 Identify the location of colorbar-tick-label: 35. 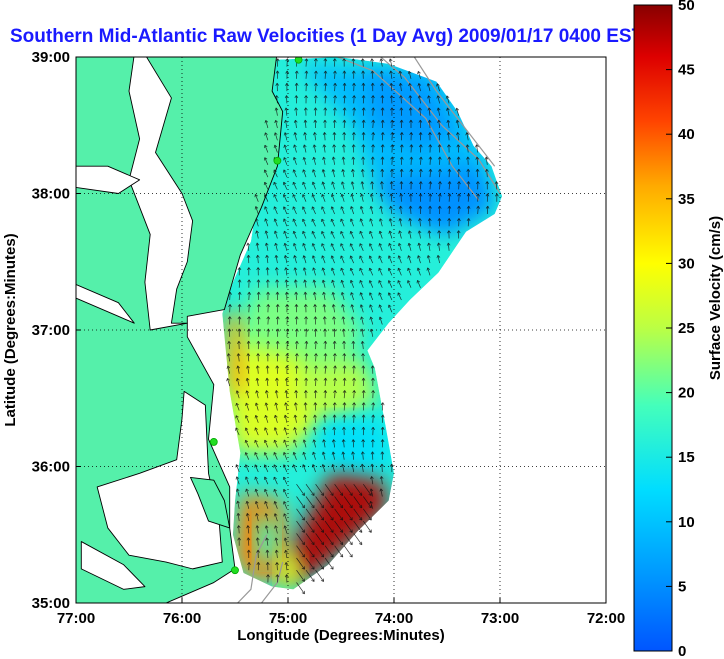
(686, 199).